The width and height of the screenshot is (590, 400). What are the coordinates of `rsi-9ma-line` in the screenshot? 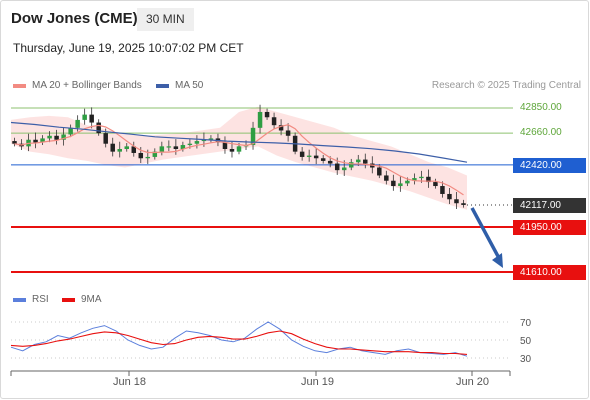 It's located at (239, 342).